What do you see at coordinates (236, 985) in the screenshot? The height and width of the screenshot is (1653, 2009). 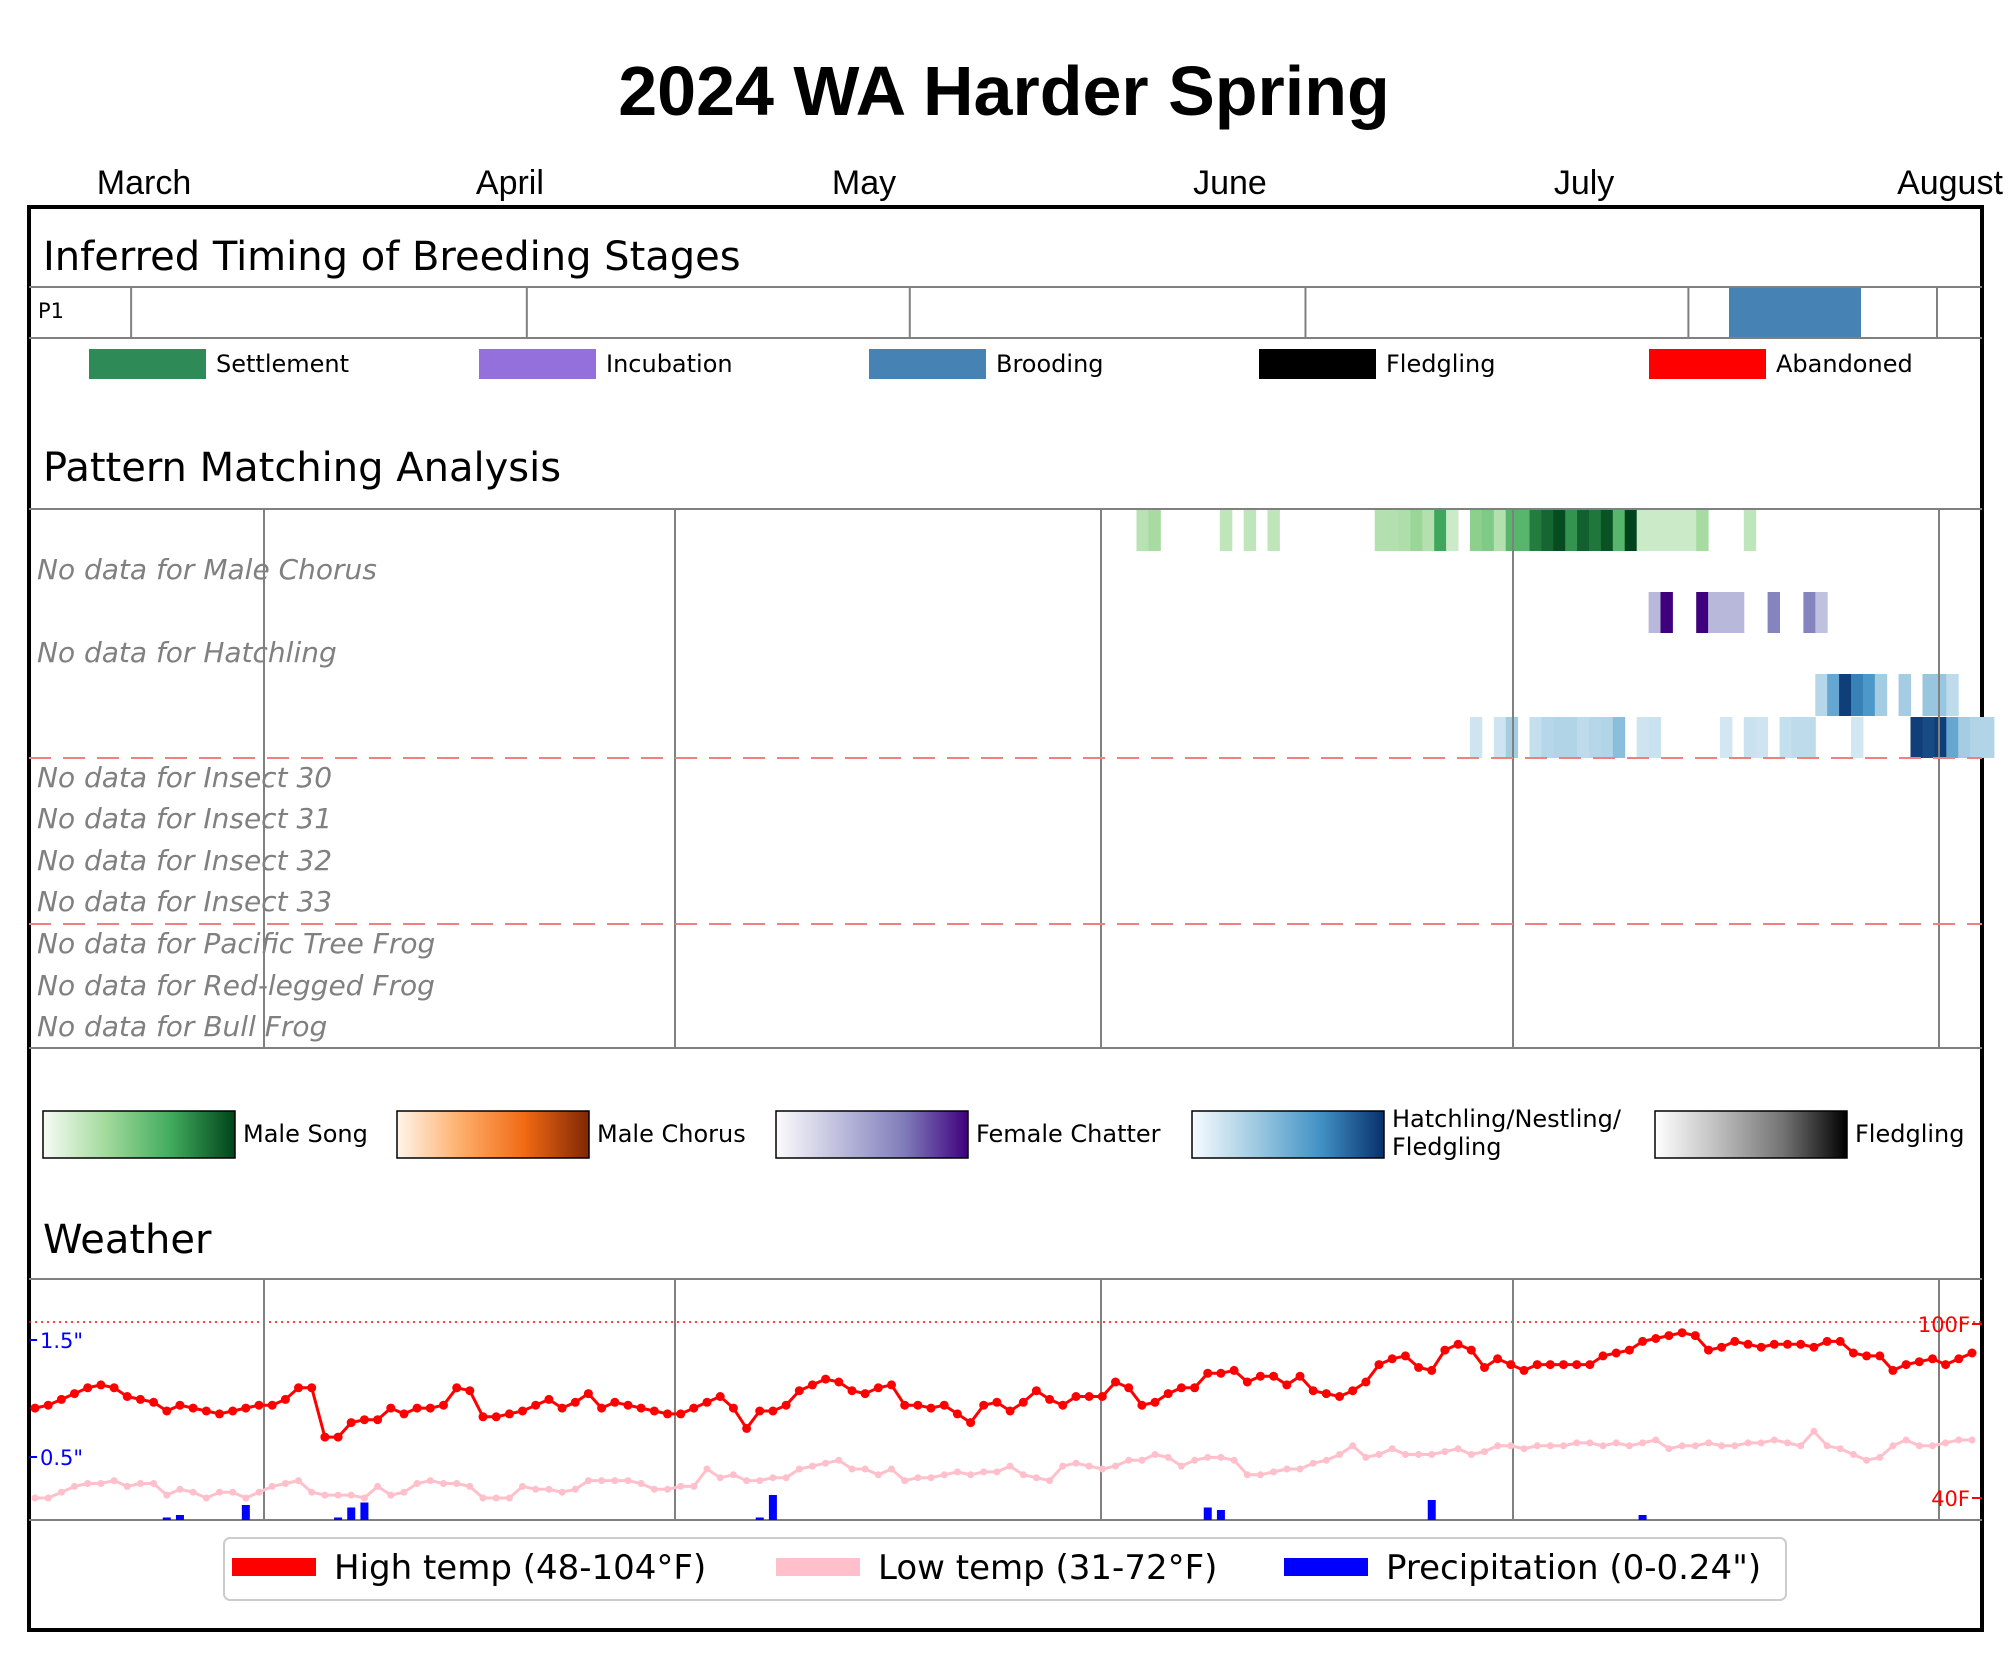 I see `no-data-label: No data for Red-legged Frog` at bounding box center [236, 985].